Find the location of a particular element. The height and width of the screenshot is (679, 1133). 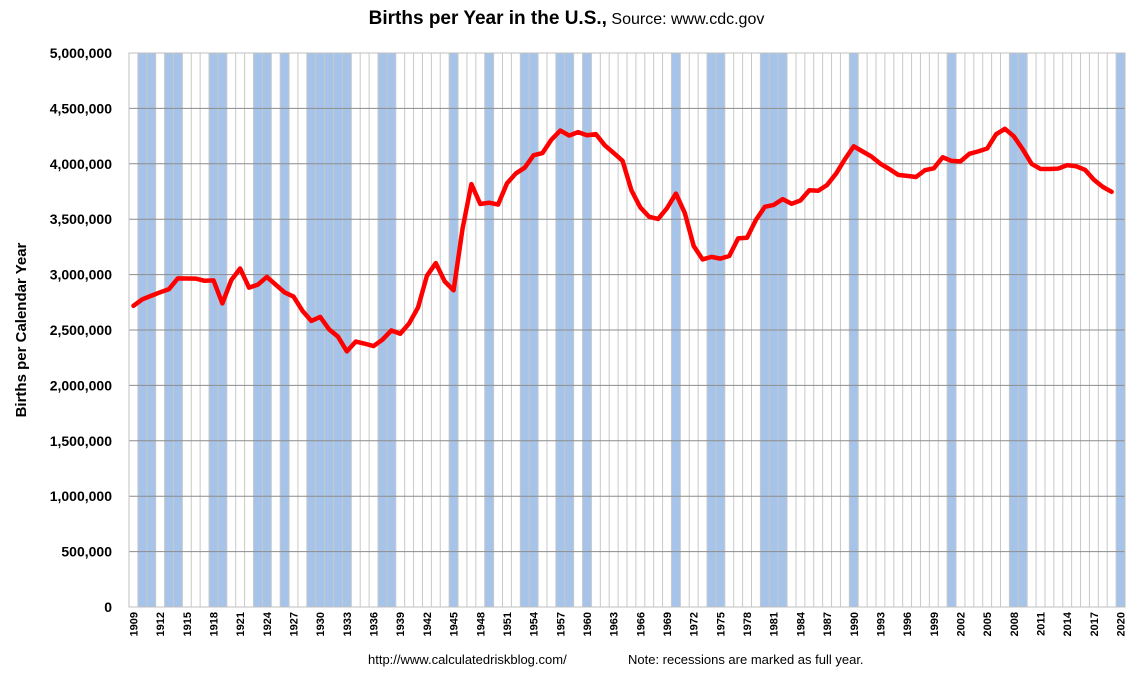

x-tick-label: 1930 is located at coordinates (321, 624).